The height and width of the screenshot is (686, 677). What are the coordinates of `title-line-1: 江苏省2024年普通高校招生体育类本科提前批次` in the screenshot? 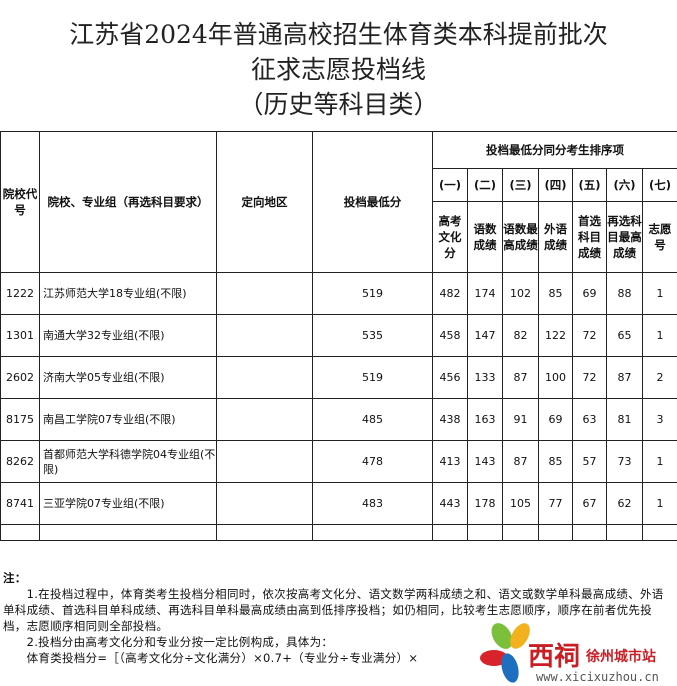 It's located at (338, 34).